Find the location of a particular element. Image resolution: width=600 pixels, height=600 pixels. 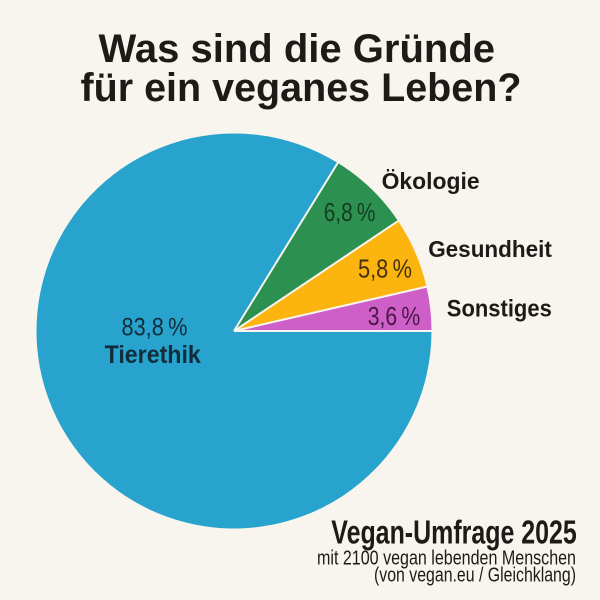

svg-text: Ökologie is located at coordinates (431, 181).